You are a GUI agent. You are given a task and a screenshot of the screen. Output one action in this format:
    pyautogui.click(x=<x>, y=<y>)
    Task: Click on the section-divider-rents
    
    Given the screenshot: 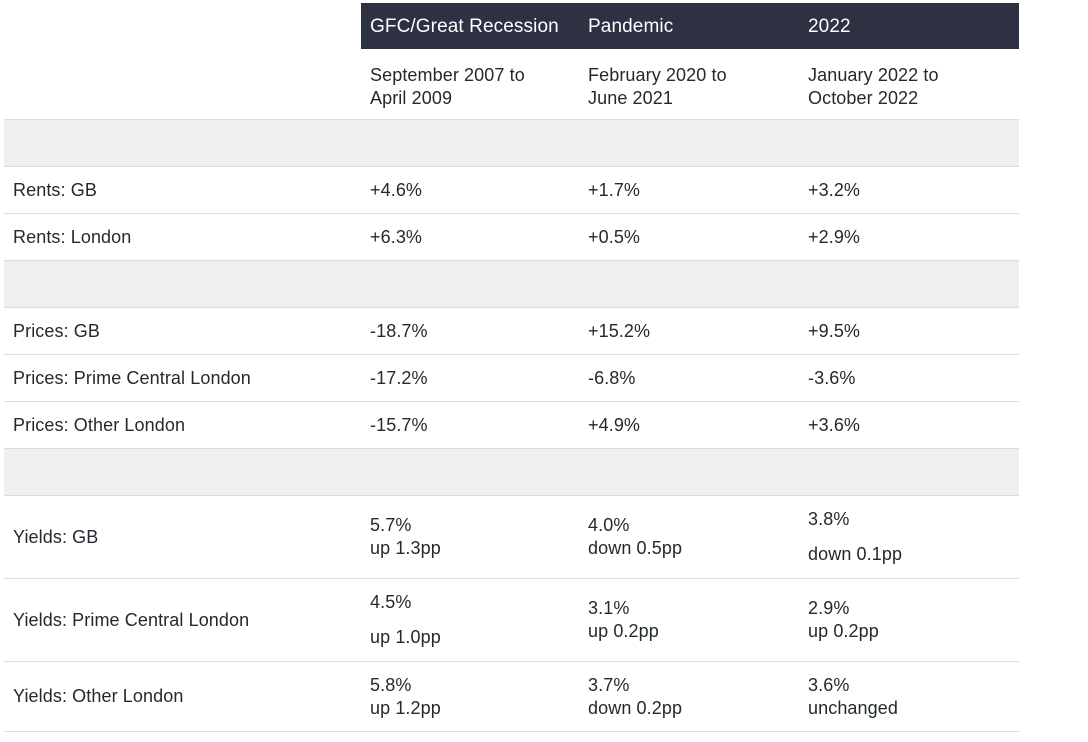 What is the action you would take?
    pyautogui.click(x=511, y=143)
    